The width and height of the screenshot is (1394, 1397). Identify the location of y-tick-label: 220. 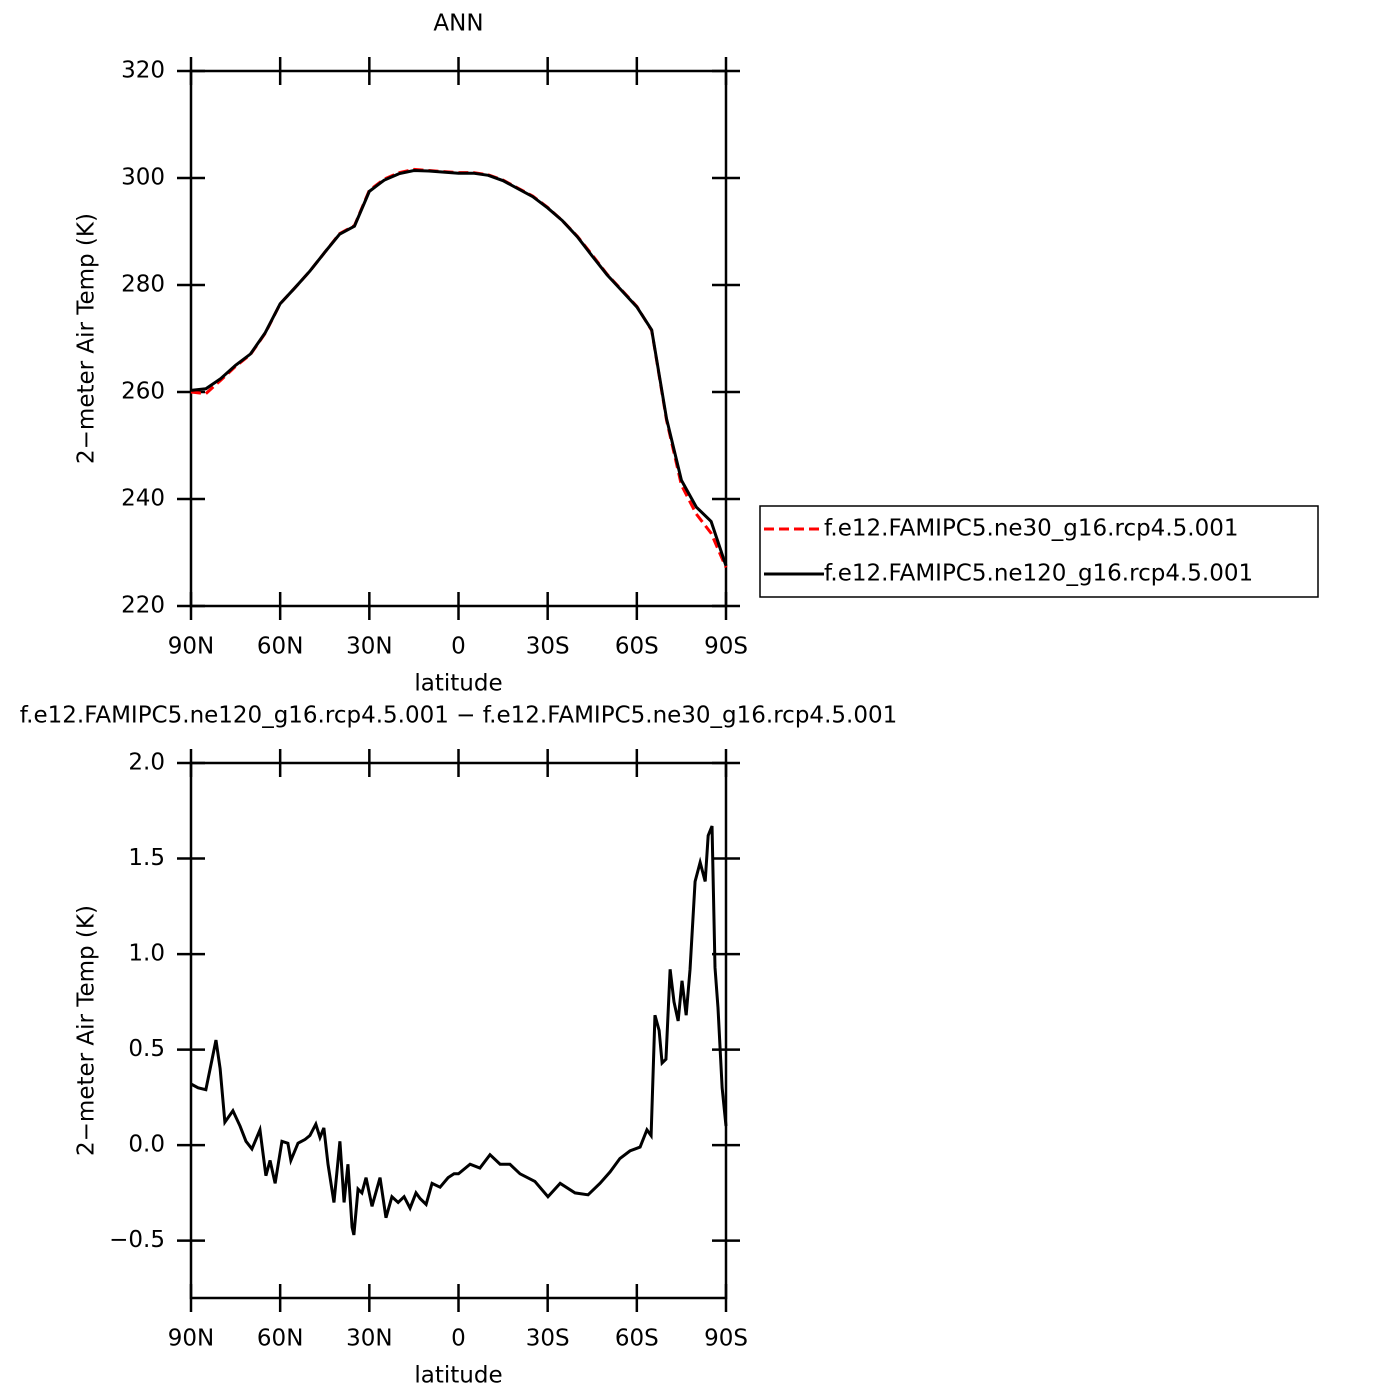
(143, 606).